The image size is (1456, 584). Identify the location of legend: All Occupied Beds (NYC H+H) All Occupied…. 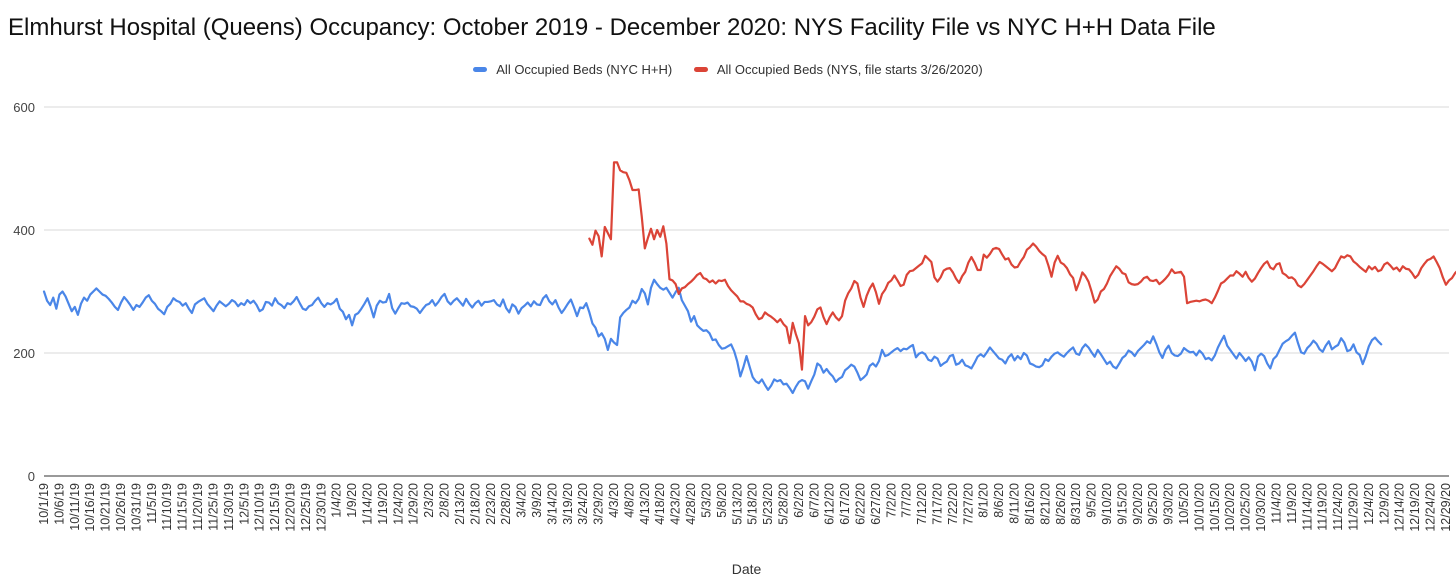
(728, 68).